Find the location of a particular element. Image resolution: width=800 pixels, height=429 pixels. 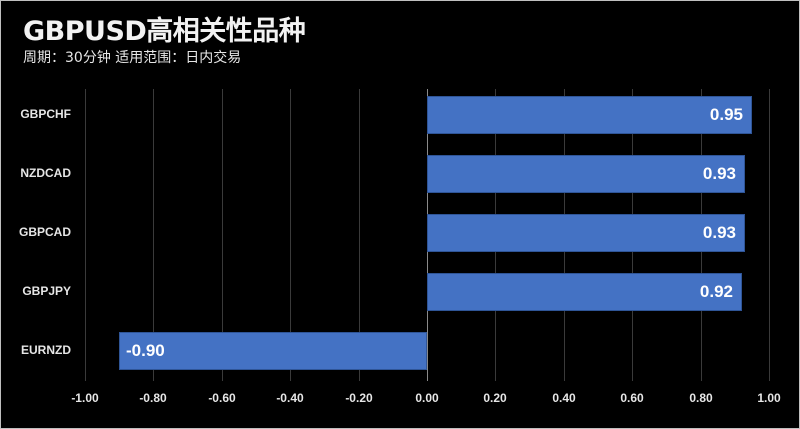

category-label: GBPCHF is located at coordinates (45, 114).